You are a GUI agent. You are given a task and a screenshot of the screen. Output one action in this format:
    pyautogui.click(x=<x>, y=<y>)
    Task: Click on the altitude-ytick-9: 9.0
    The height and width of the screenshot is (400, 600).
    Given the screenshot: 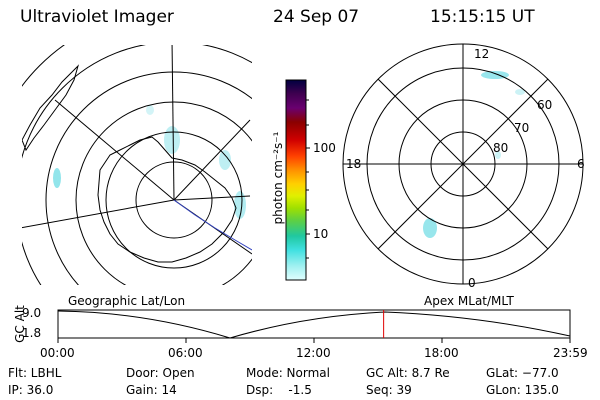 What is the action you would take?
    pyautogui.click(x=32, y=313)
    